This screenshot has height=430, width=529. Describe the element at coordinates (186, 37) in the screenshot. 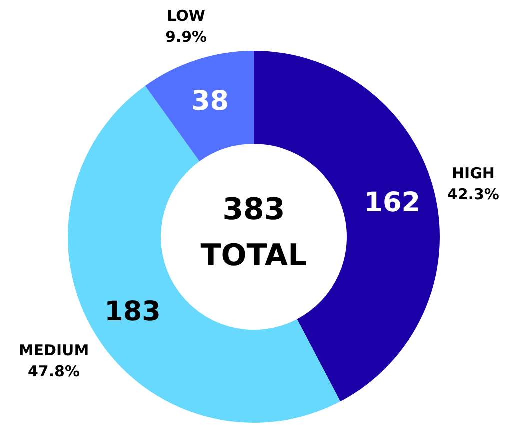

I see `text: 9.9%` at that location.